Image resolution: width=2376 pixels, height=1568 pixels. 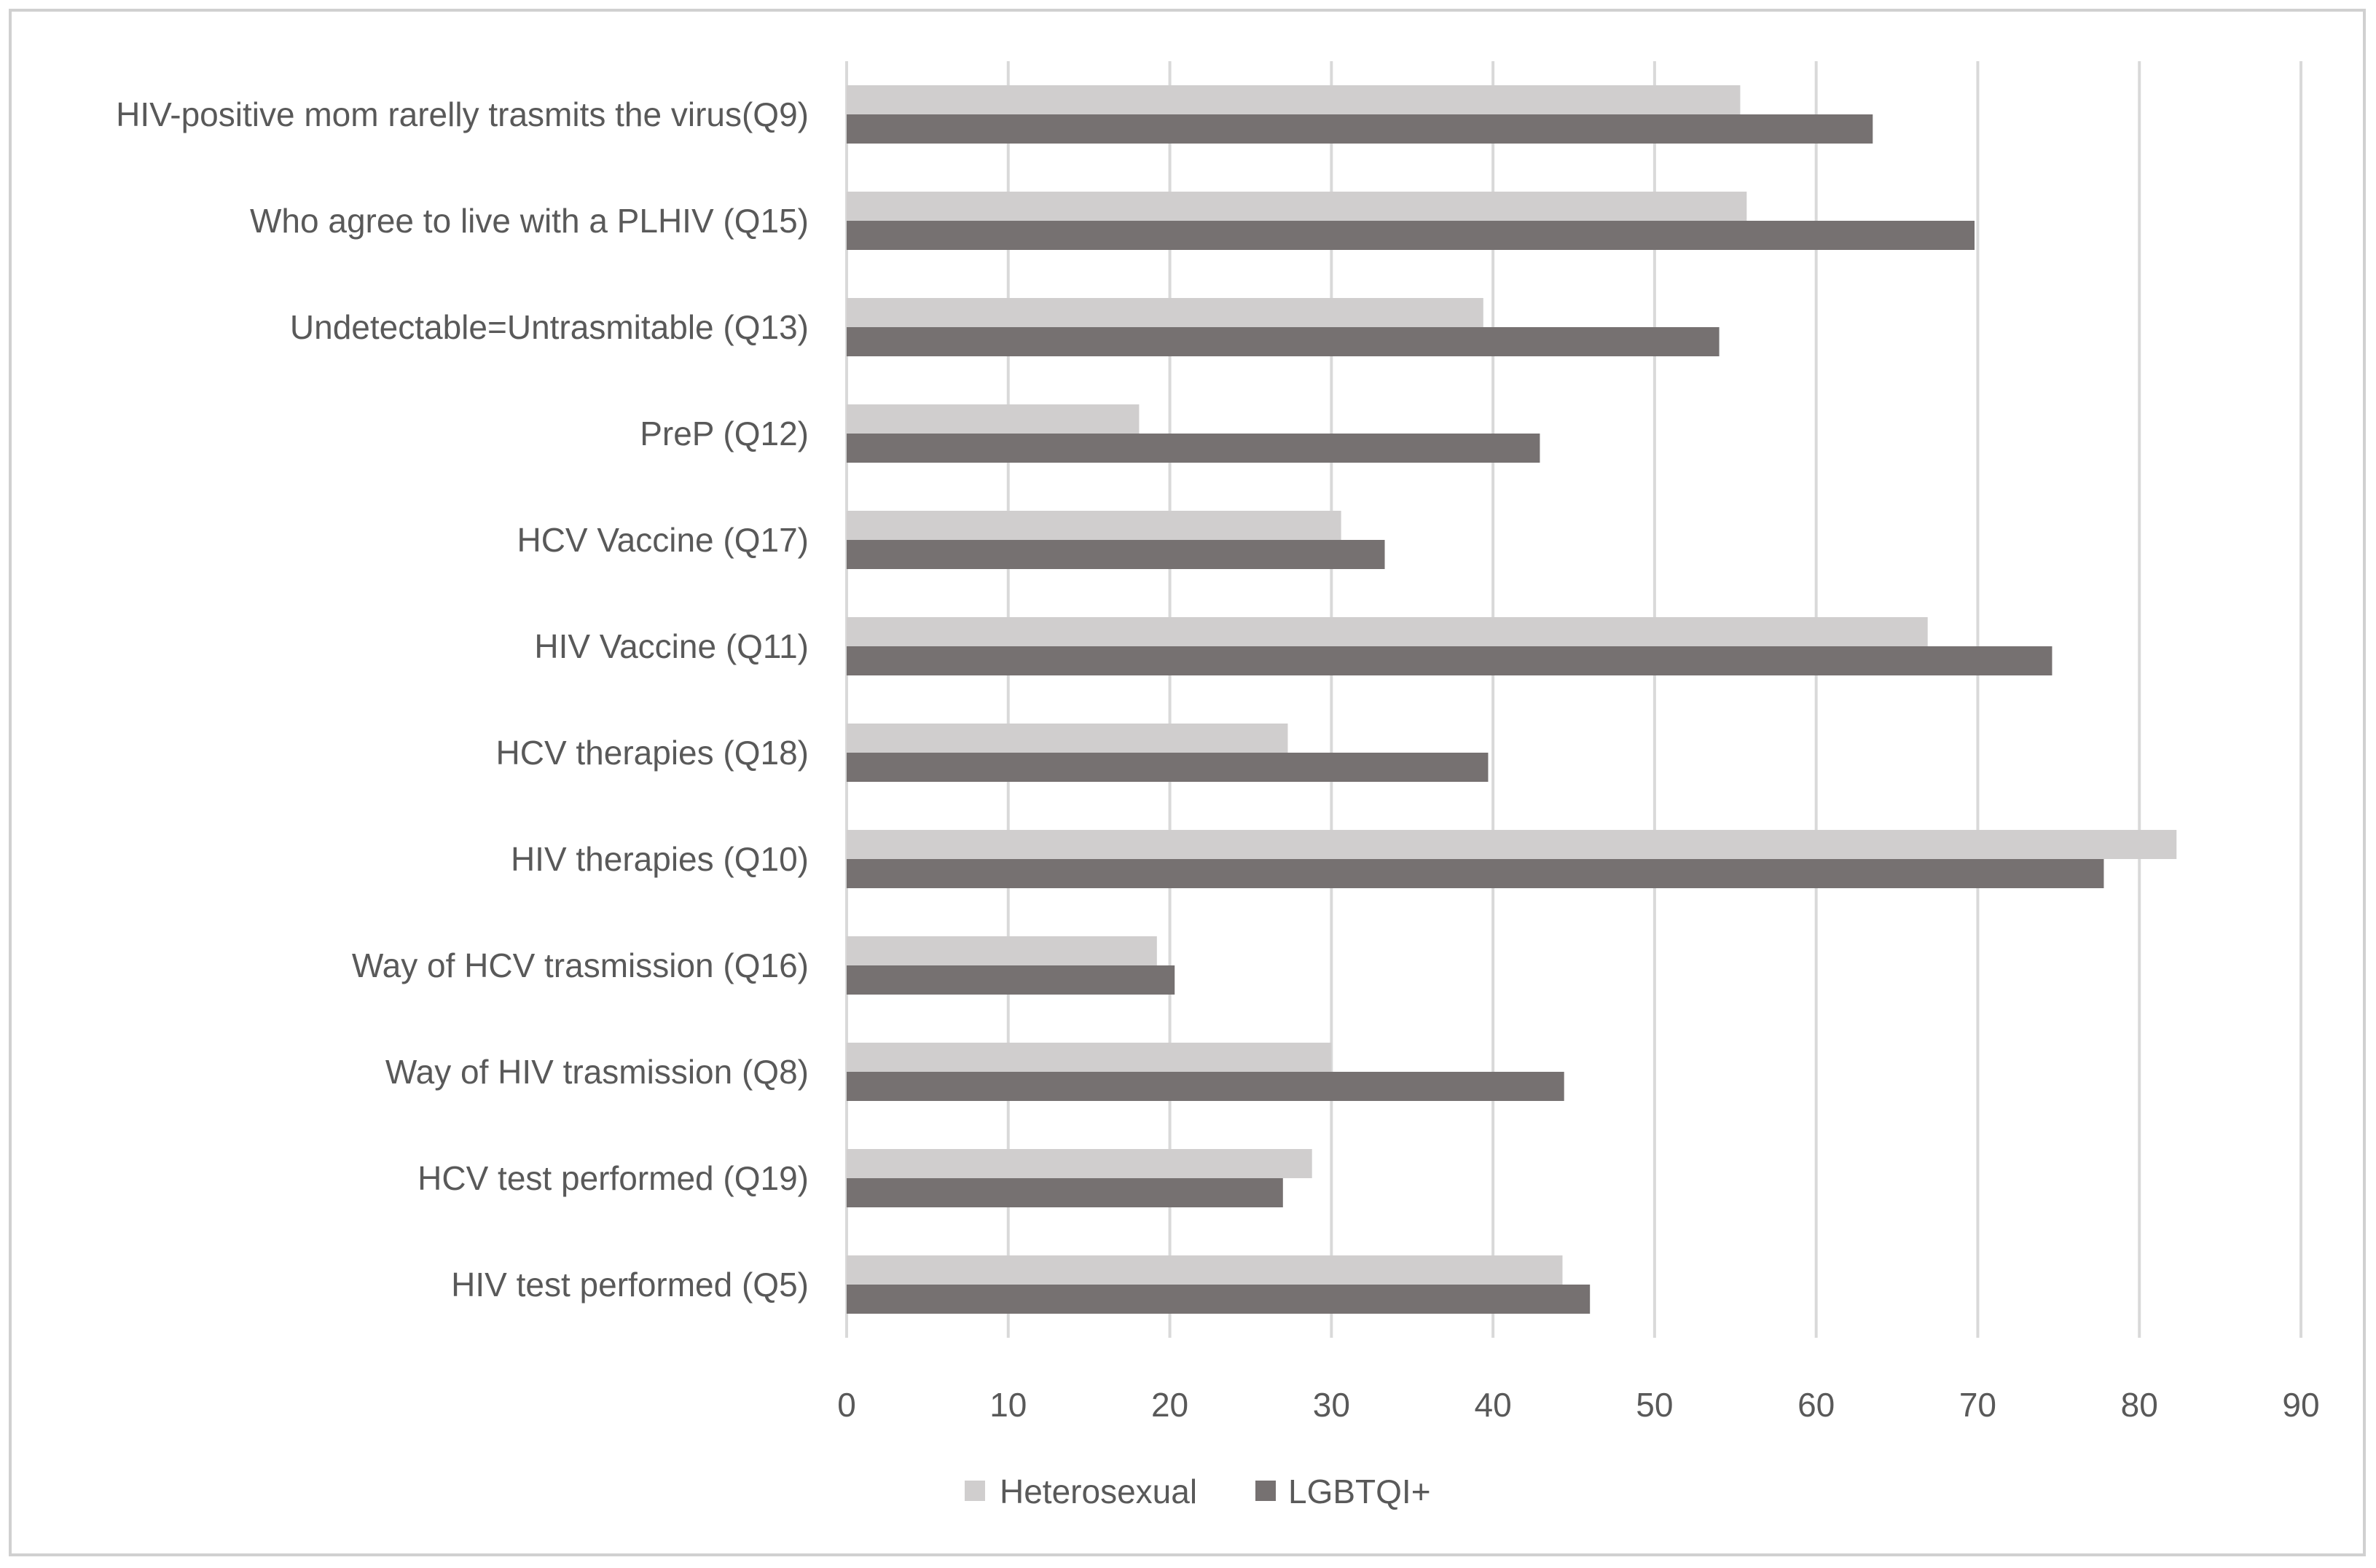 I want to click on x-tick-label: 0, so click(x=846, y=1405).